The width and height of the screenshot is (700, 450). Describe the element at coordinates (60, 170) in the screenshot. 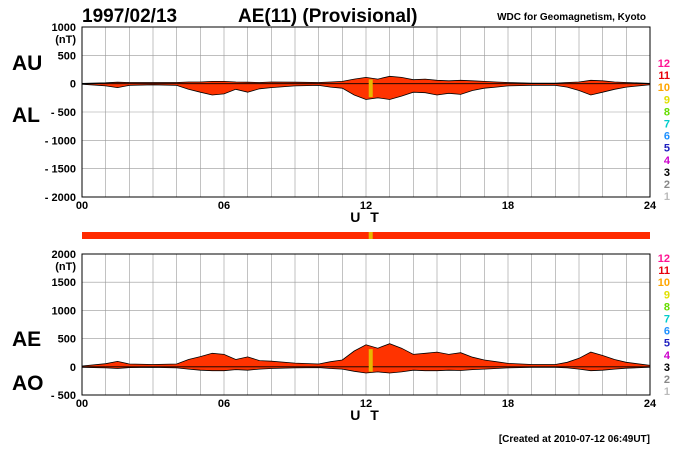

I see `y-tick-label: - 1500` at that location.